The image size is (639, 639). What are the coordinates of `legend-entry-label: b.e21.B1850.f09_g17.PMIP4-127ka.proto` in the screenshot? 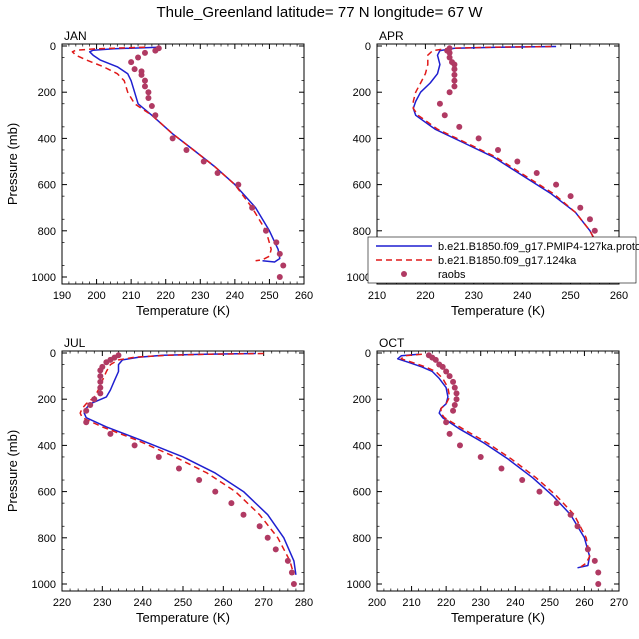 It's located at (538, 247).